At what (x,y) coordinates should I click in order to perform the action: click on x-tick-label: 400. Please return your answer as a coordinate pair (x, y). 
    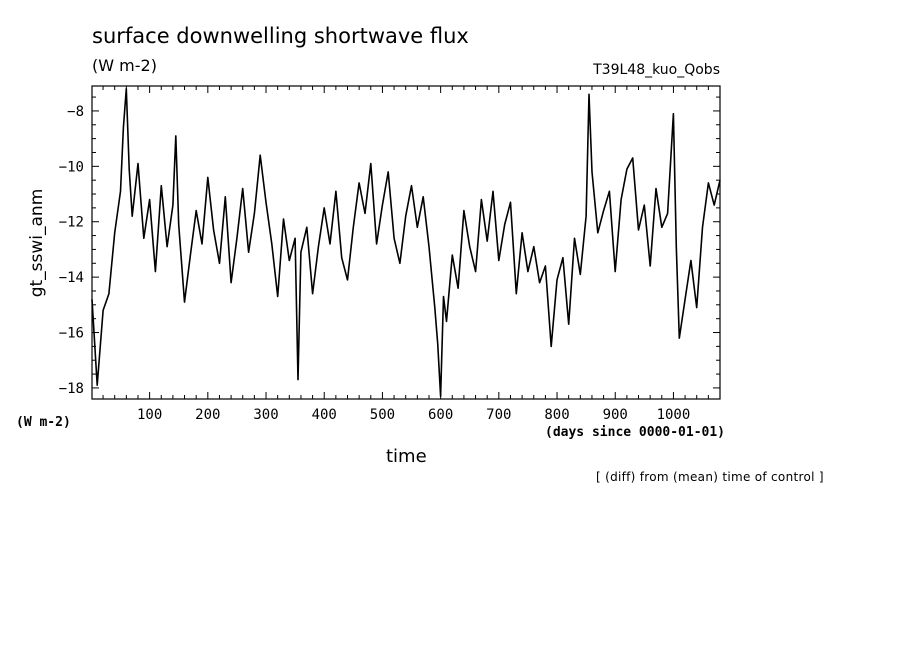
    Looking at the image, I should click on (324, 415).